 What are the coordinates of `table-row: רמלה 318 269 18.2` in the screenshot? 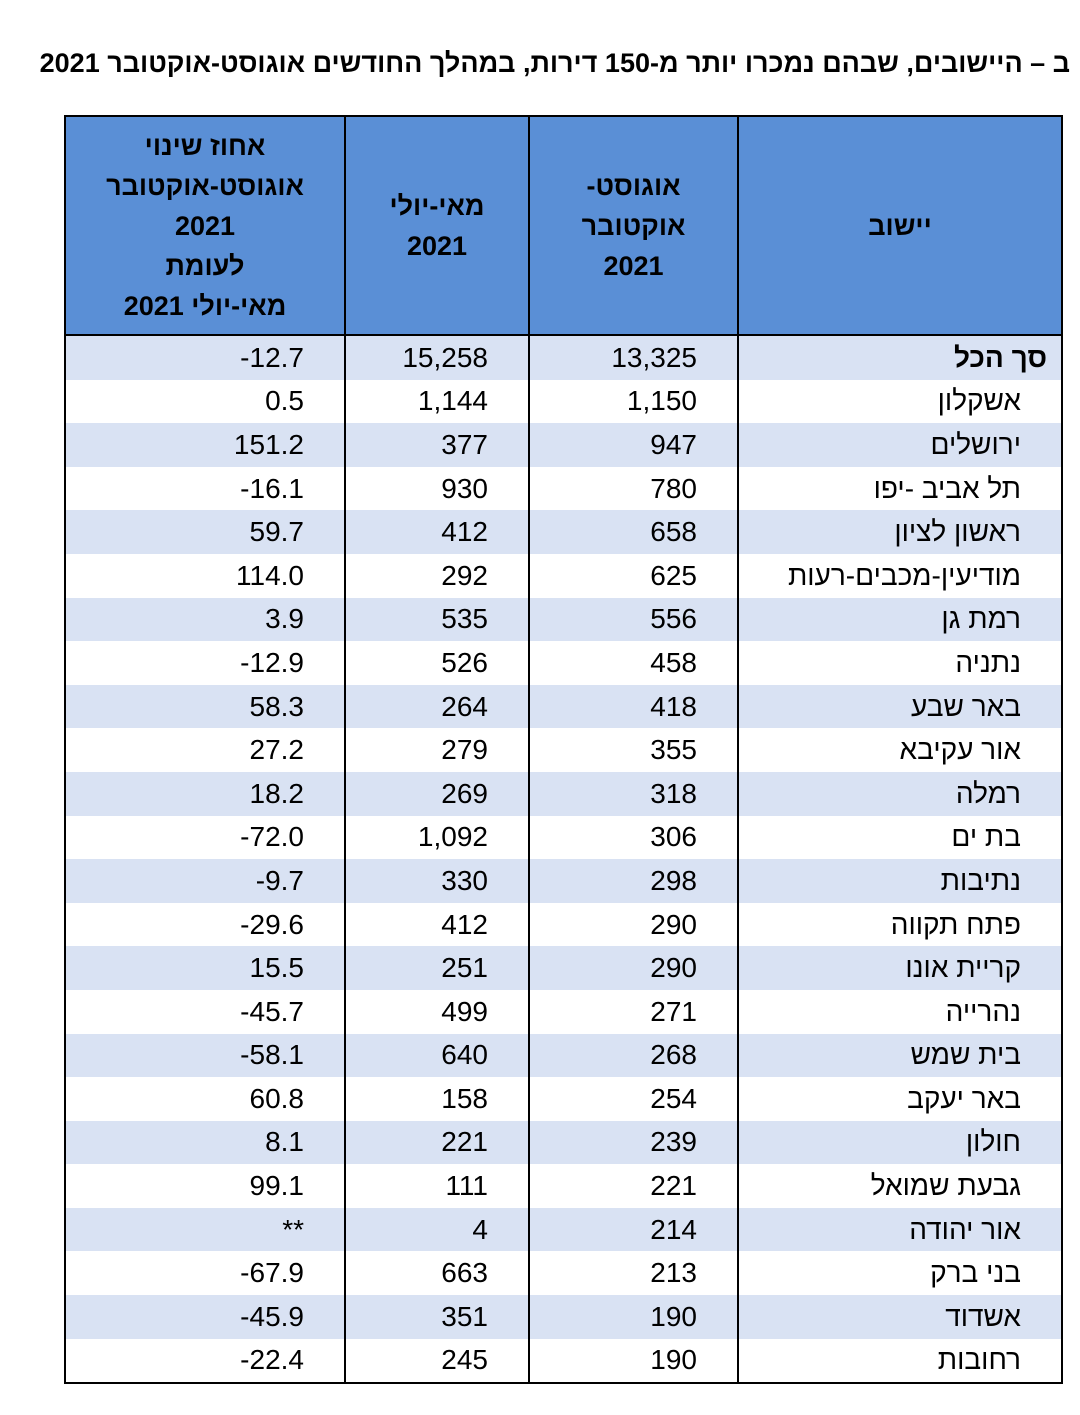 It's located at (563, 793).